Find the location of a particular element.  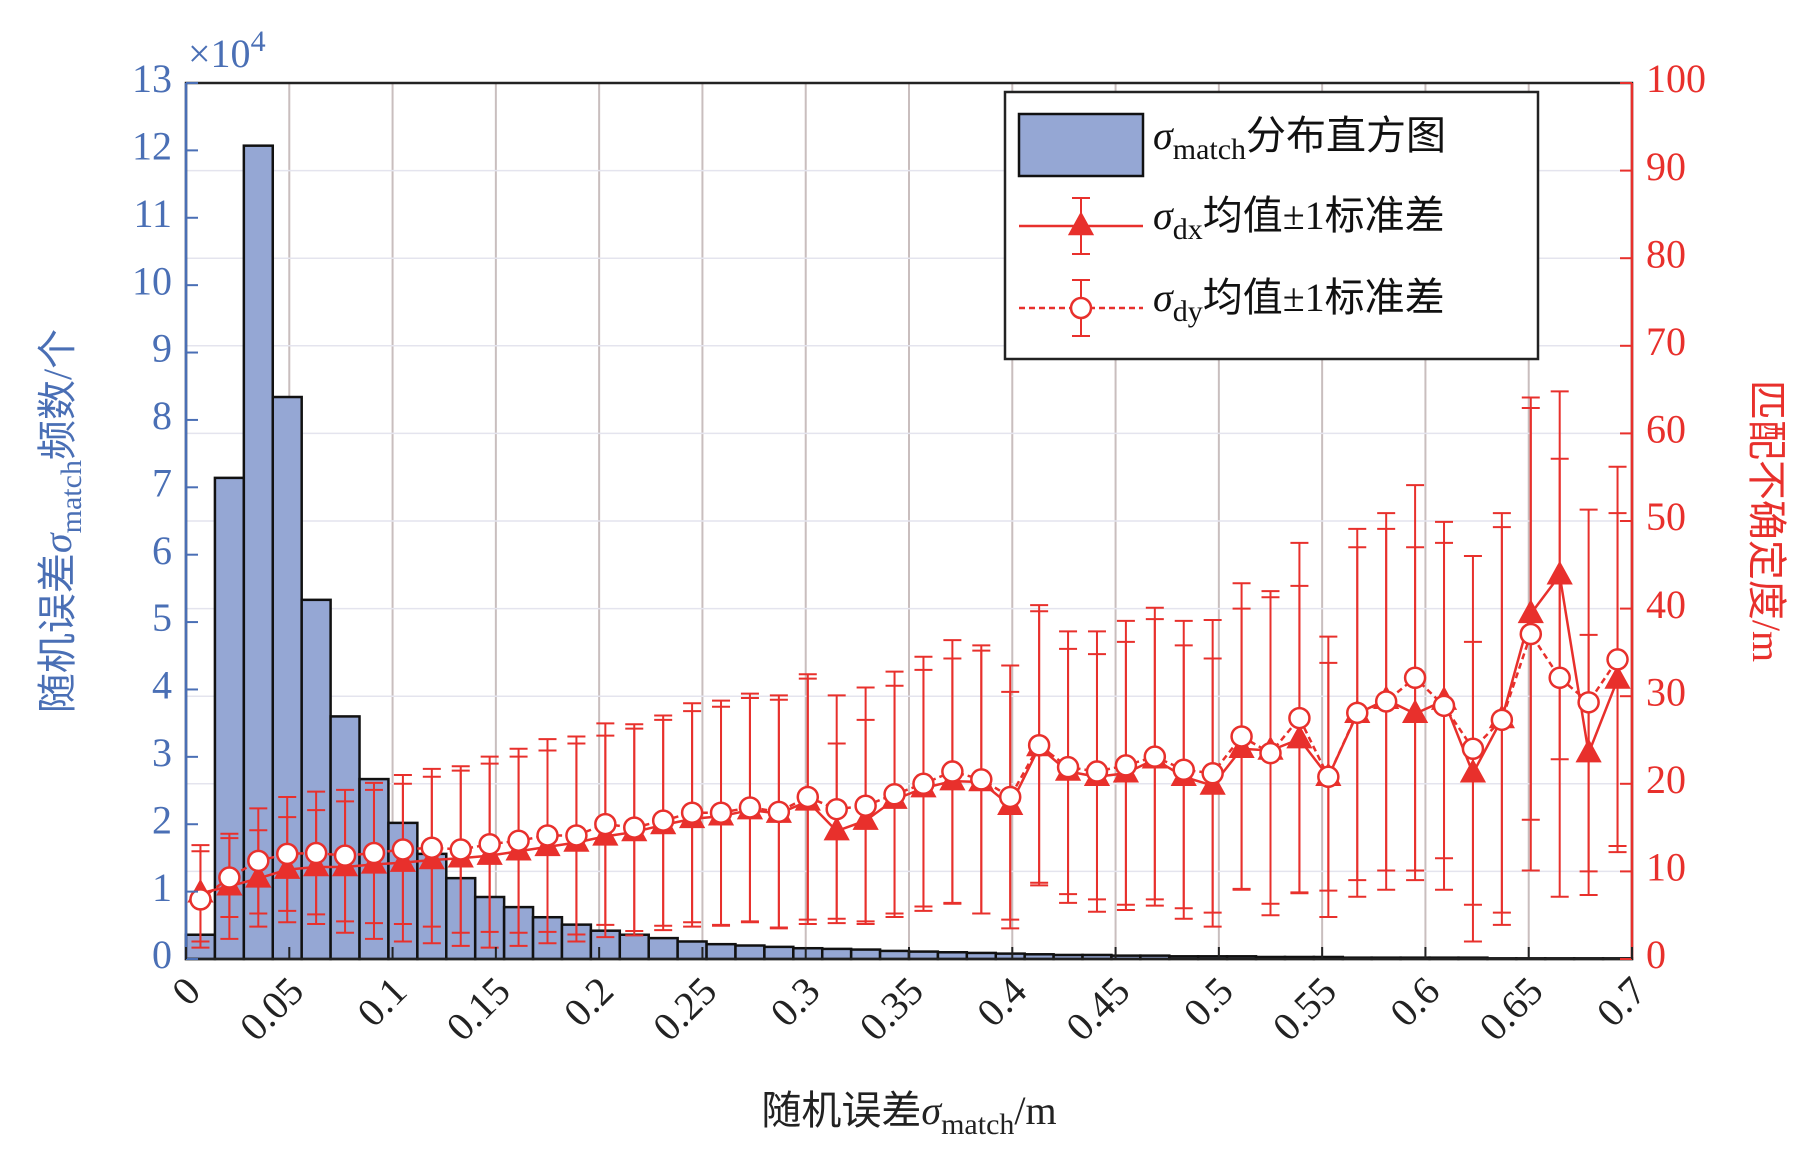

y-tick-label: 4 is located at coordinates (162, 685).